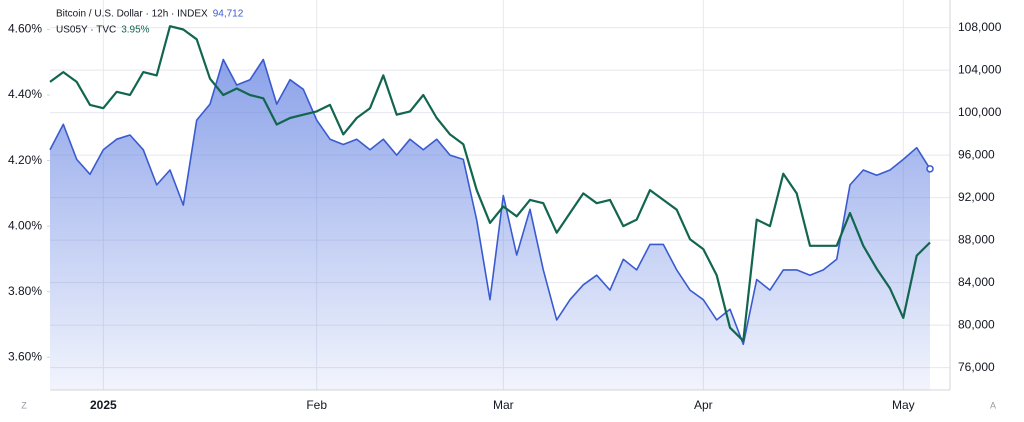  Describe the element at coordinates (980, 69) in the screenshot. I see `y2-tick-label: 104,000` at that location.